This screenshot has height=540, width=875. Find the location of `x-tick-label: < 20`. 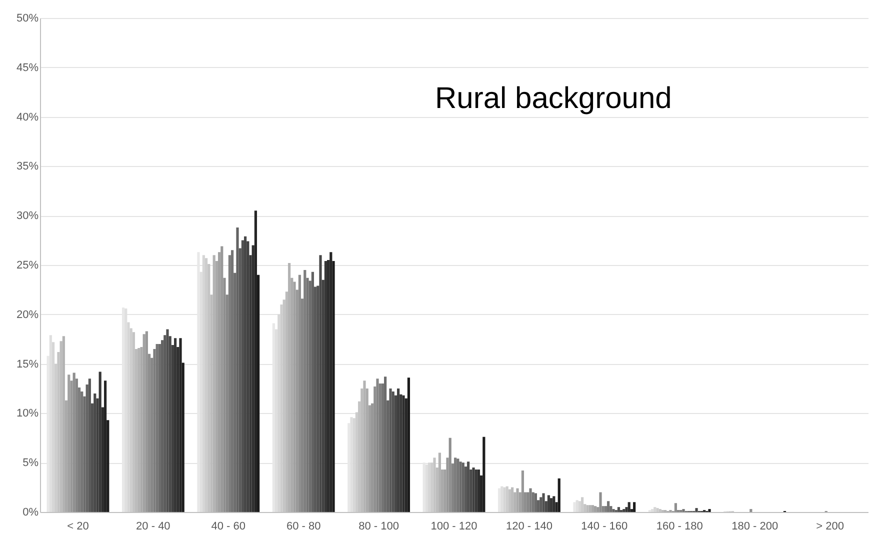

x-tick-label: < 20 is located at coordinates (78, 526).